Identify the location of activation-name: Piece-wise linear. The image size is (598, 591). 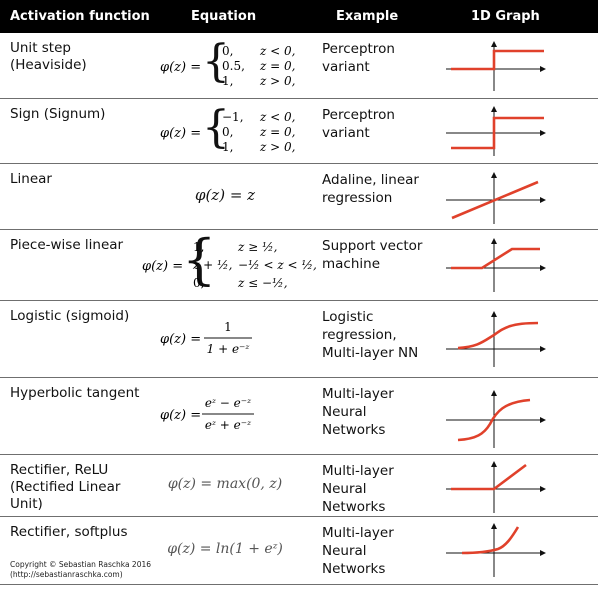
(67, 245).